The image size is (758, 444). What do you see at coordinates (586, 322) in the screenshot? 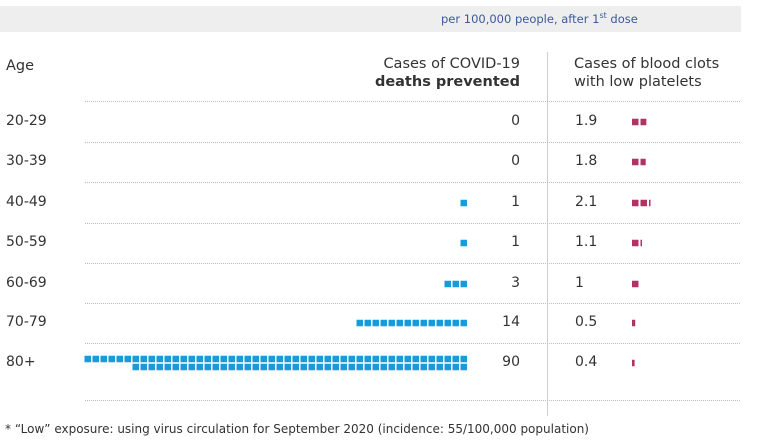
I see `clots-value-label: 0.5` at bounding box center [586, 322].